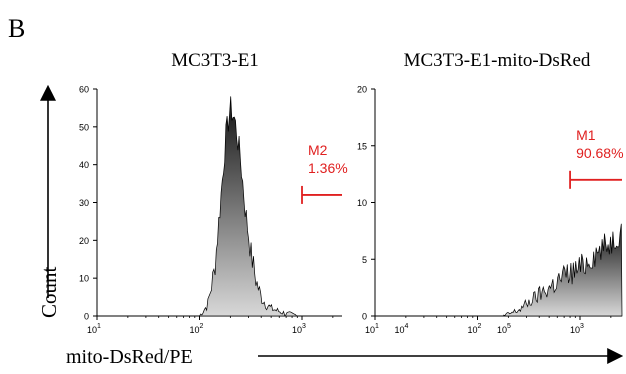 The width and height of the screenshot is (626, 374). What do you see at coordinates (16, 28) in the screenshot?
I see `panel-label: B` at bounding box center [16, 28].